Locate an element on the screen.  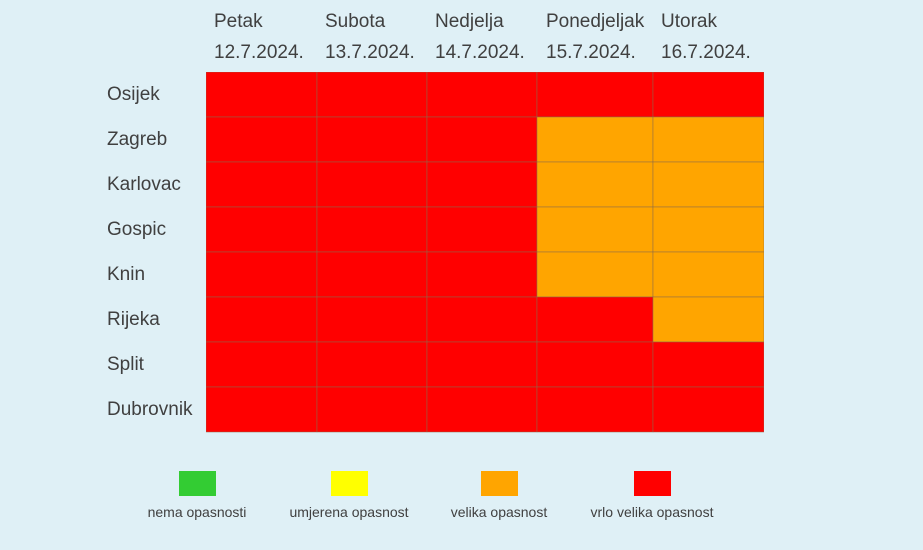
legend-item-2: umjerena opasnost is located at coordinates (349, 495).